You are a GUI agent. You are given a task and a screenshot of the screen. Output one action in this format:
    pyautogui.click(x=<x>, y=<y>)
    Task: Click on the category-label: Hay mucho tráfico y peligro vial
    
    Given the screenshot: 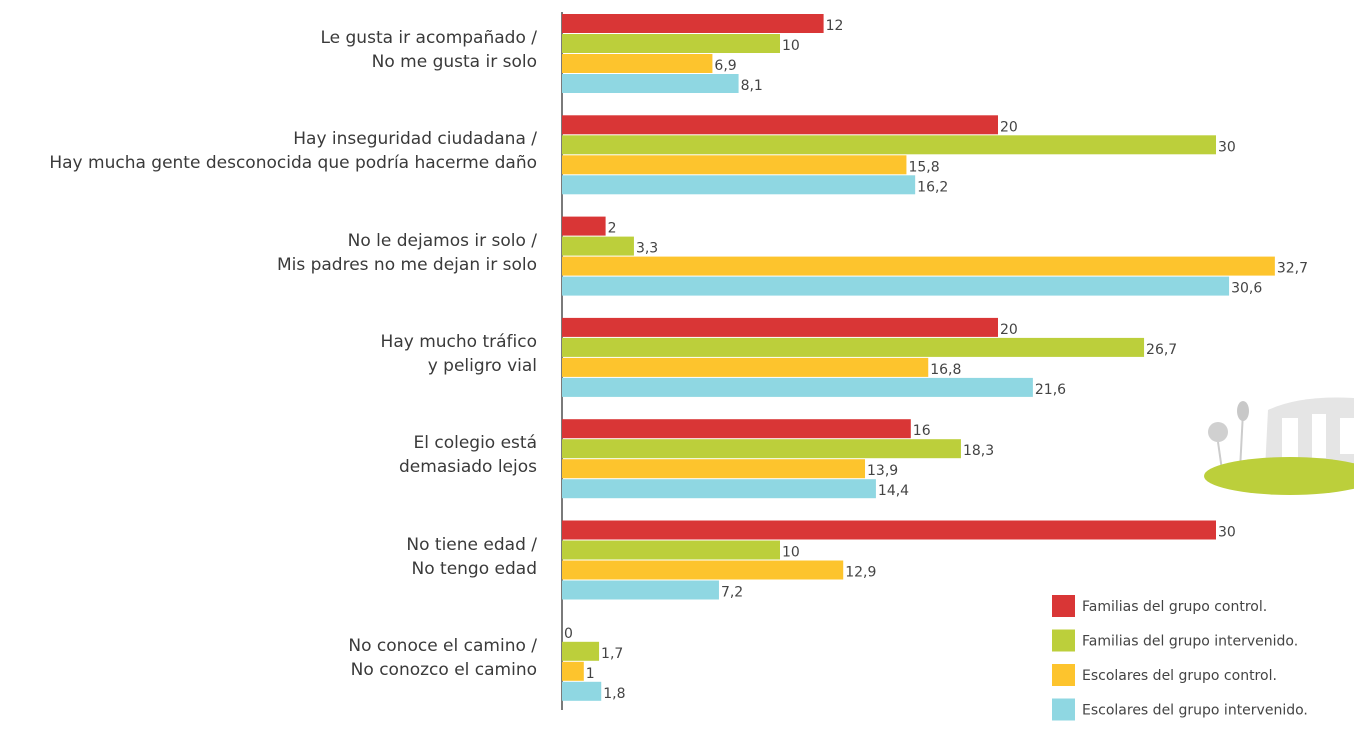 What is the action you would take?
    pyautogui.click(x=458, y=353)
    